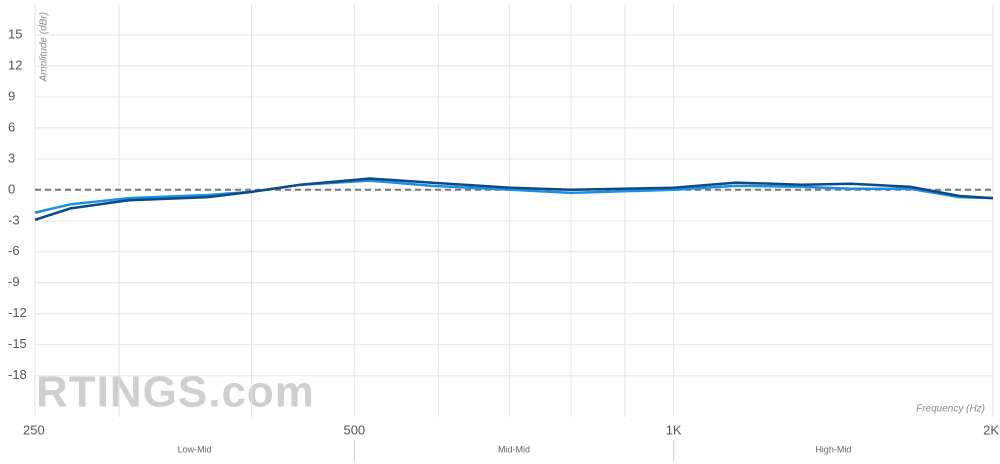 Image resolution: width=1000 pixels, height=464 pixels. Describe the element at coordinates (17, 374) in the screenshot. I see `y-tick-label: -18` at that location.